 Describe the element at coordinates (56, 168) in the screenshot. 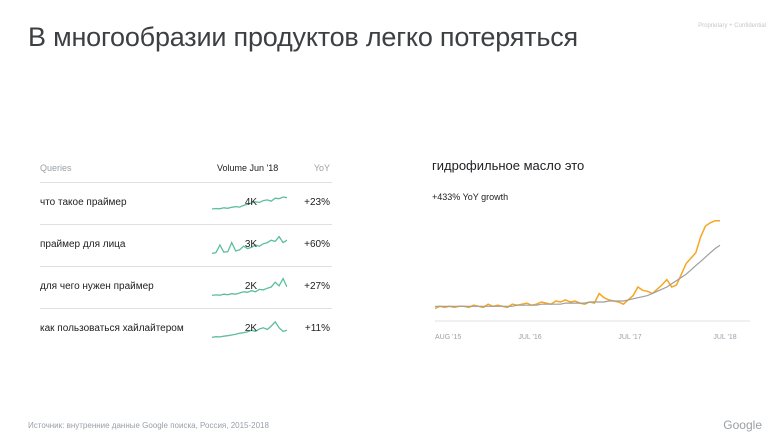

I see `header-queries: Queries` at that location.